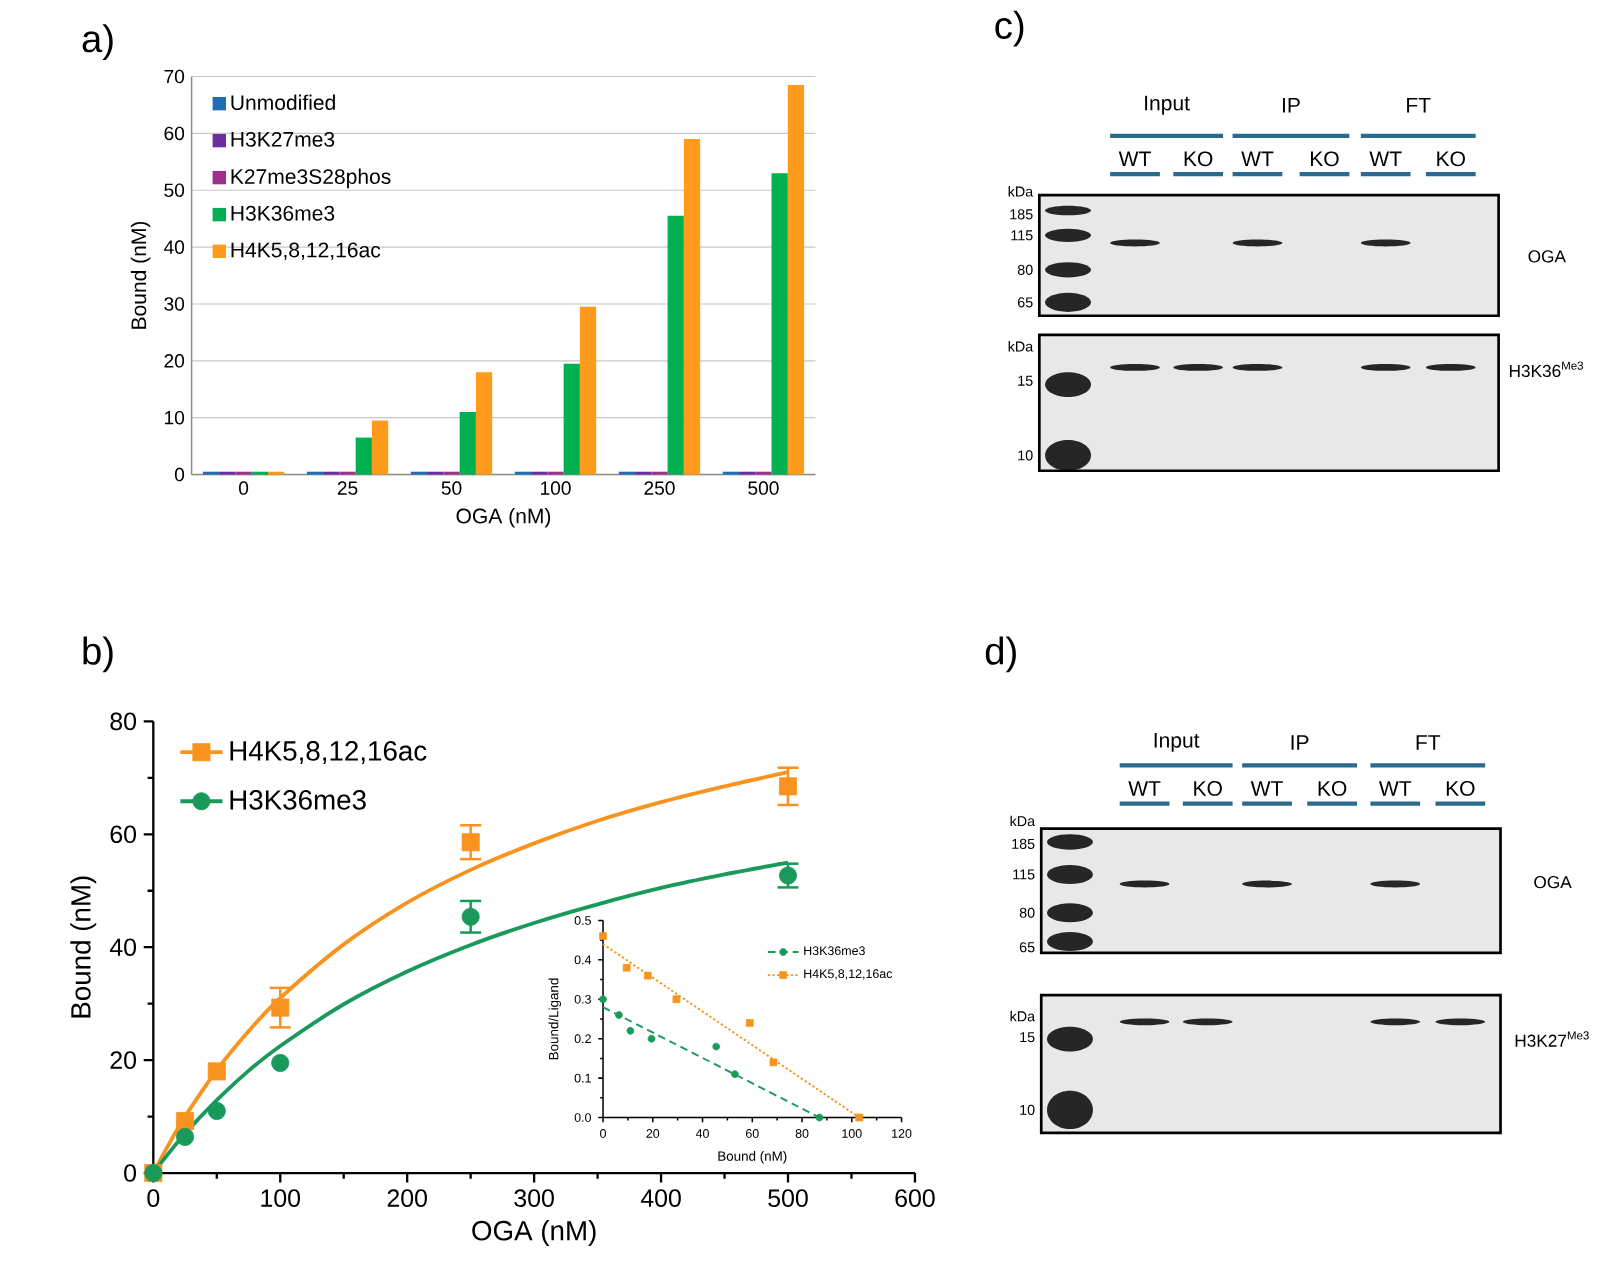 The image size is (1600, 1262). Describe the element at coordinates (407, 1197) in the screenshot. I see `x-tick-label: 200` at that location.